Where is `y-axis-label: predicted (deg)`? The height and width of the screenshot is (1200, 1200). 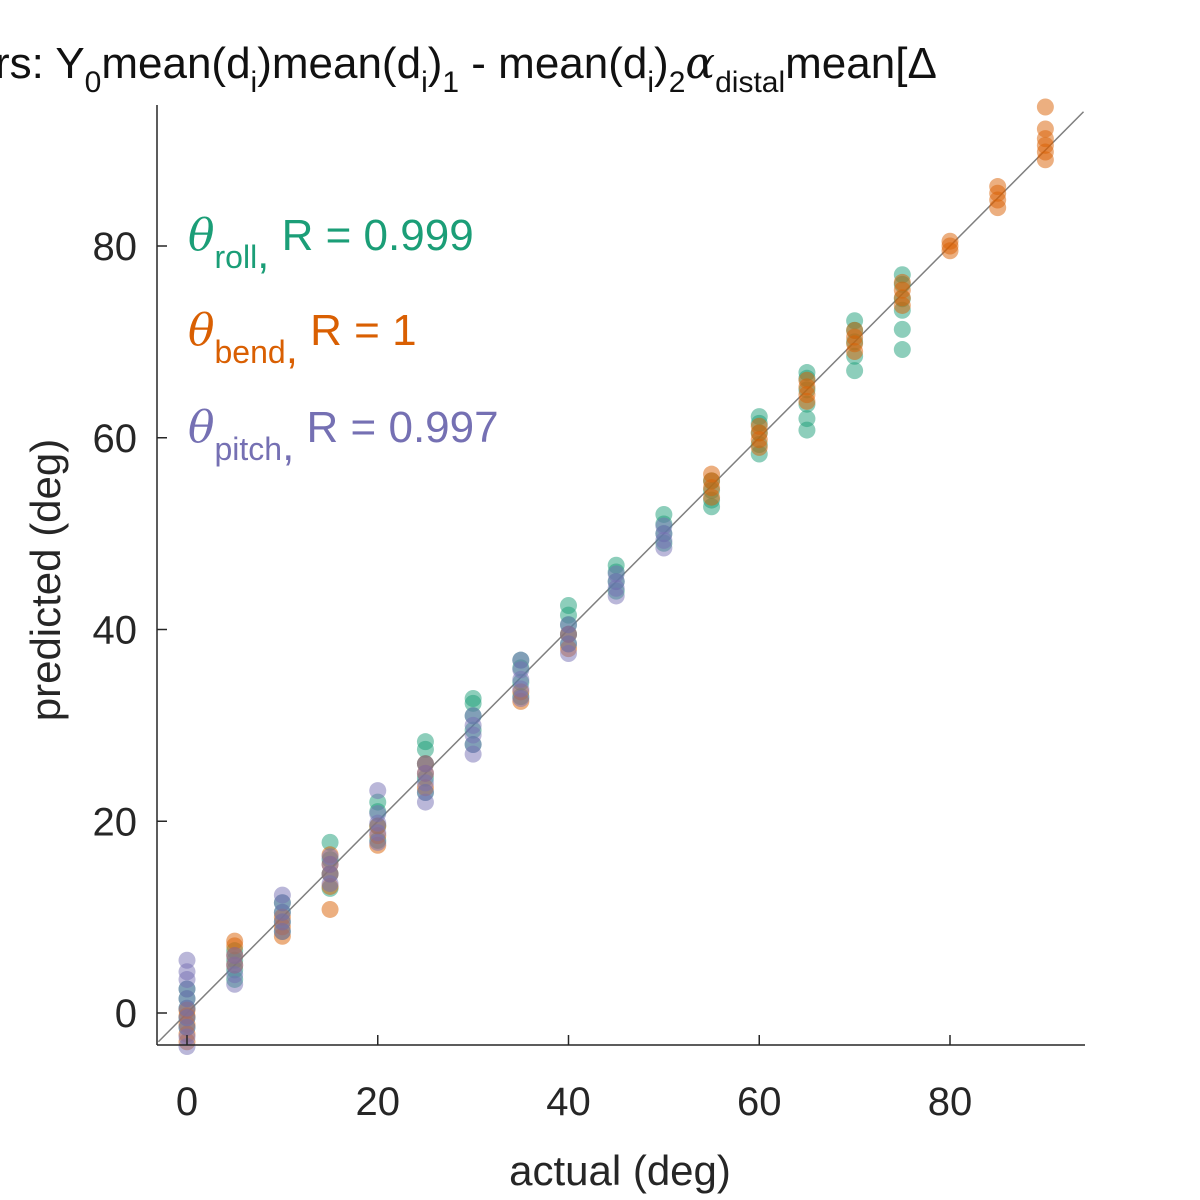 y-axis-label: predicted (deg) is located at coordinates (45, 580).